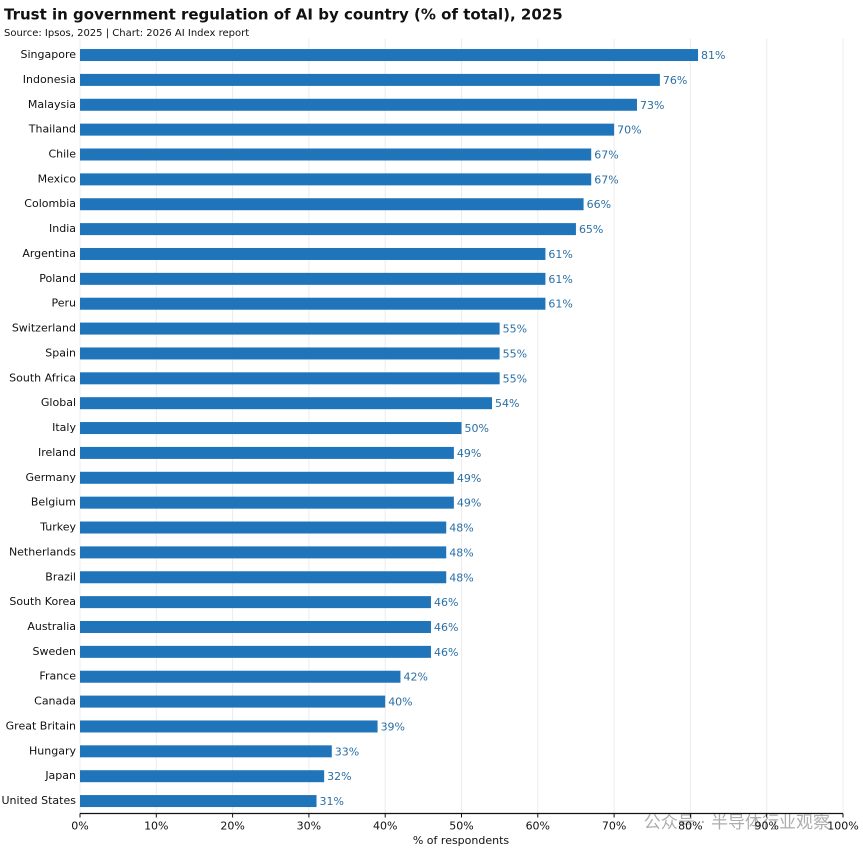  What do you see at coordinates (232, 826) in the screenshot?
I see `x-tick-label: 20%` at bounding box center [232, 826].